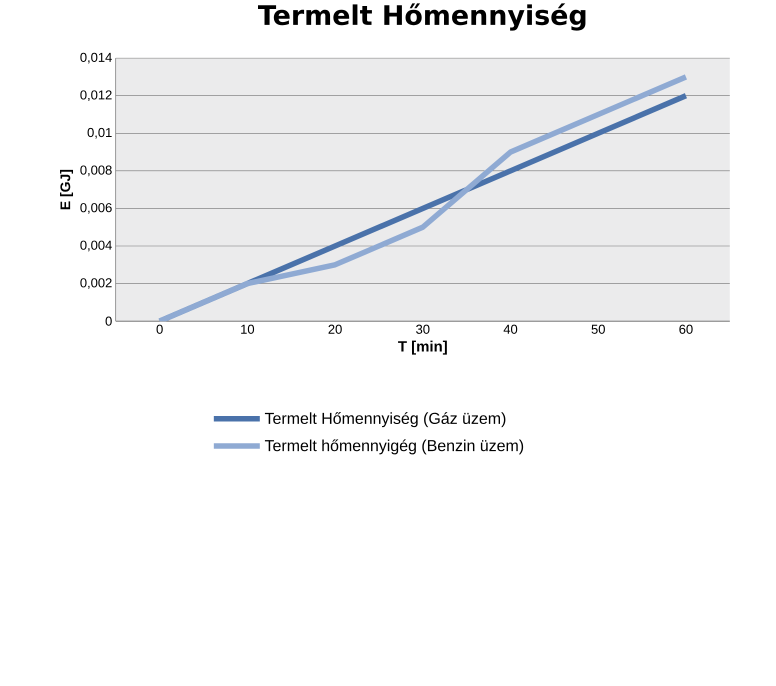 This screenshot has height=686, width=776. What do you see at coordinates (422, 17) in the screenshot?
I see `chart-title: Termelt Hőmennyiség` at bounding box center [422, 17].